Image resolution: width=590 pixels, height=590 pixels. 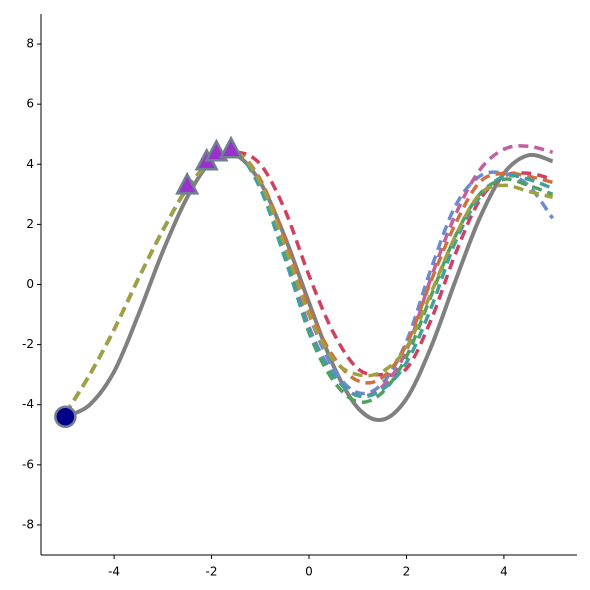 What do you see at coordinates (28, 464) in the screenshot?
I see `y-tick-label: -6` at bounding box center [28, 464].